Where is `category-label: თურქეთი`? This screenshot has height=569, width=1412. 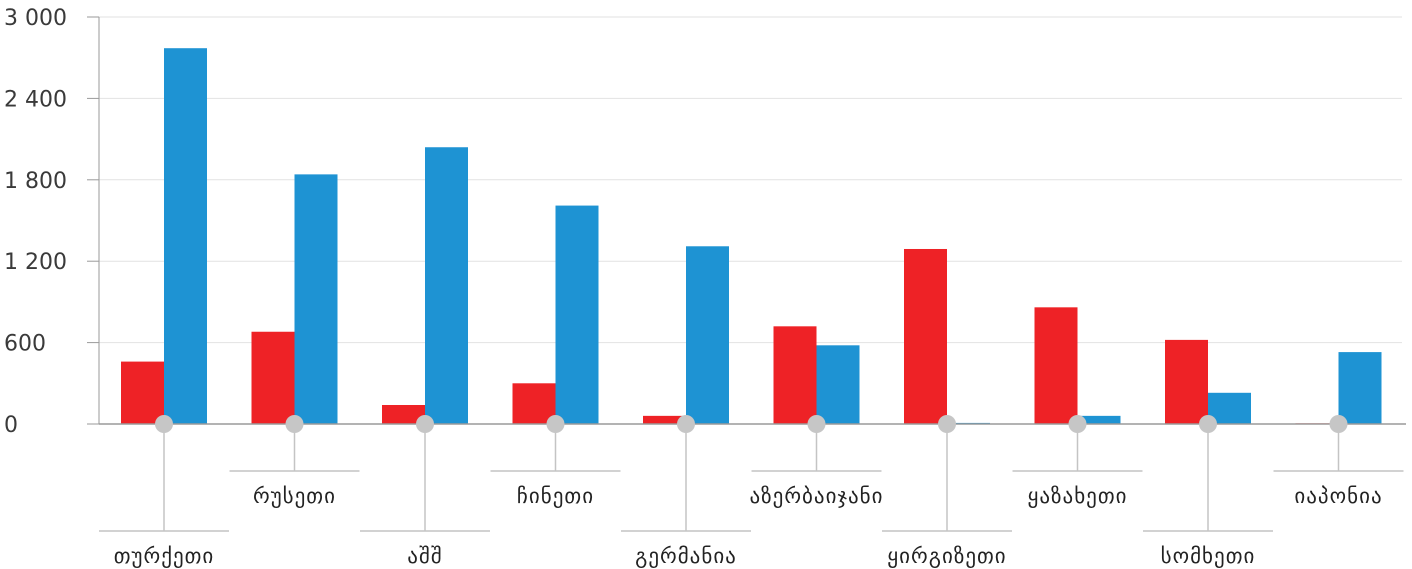
category-label: თურქეთი is located at coordinates (164, 556).